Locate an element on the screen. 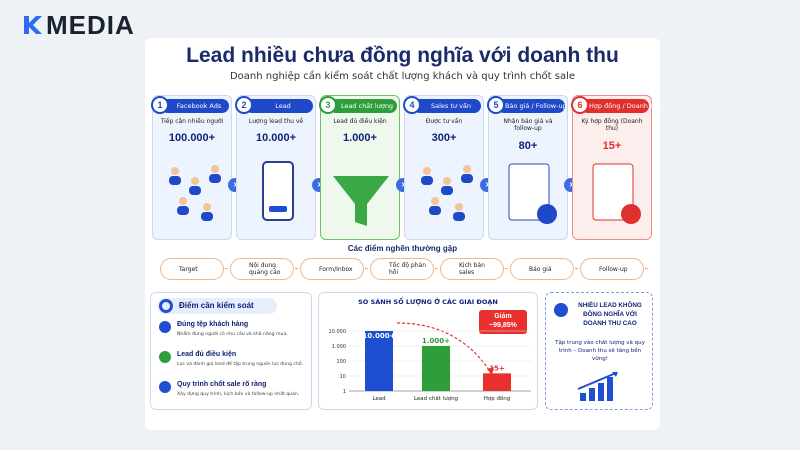 This screenshot has width=800, height=450. arrow-head is located at coordinates (490, 371).